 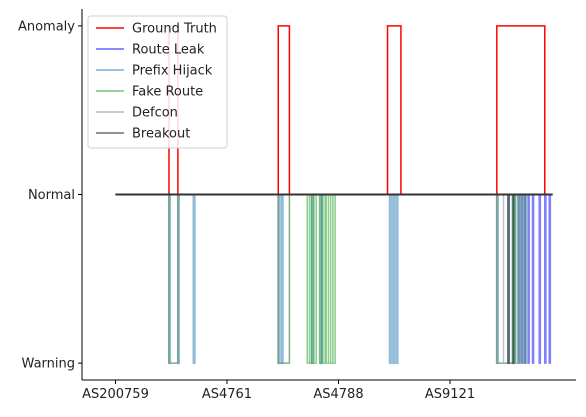 What do you see at coordinates (161, 134) in the screenshot?
I see `legend-label-breakout: Breakout` at bounding box center [161, 134].